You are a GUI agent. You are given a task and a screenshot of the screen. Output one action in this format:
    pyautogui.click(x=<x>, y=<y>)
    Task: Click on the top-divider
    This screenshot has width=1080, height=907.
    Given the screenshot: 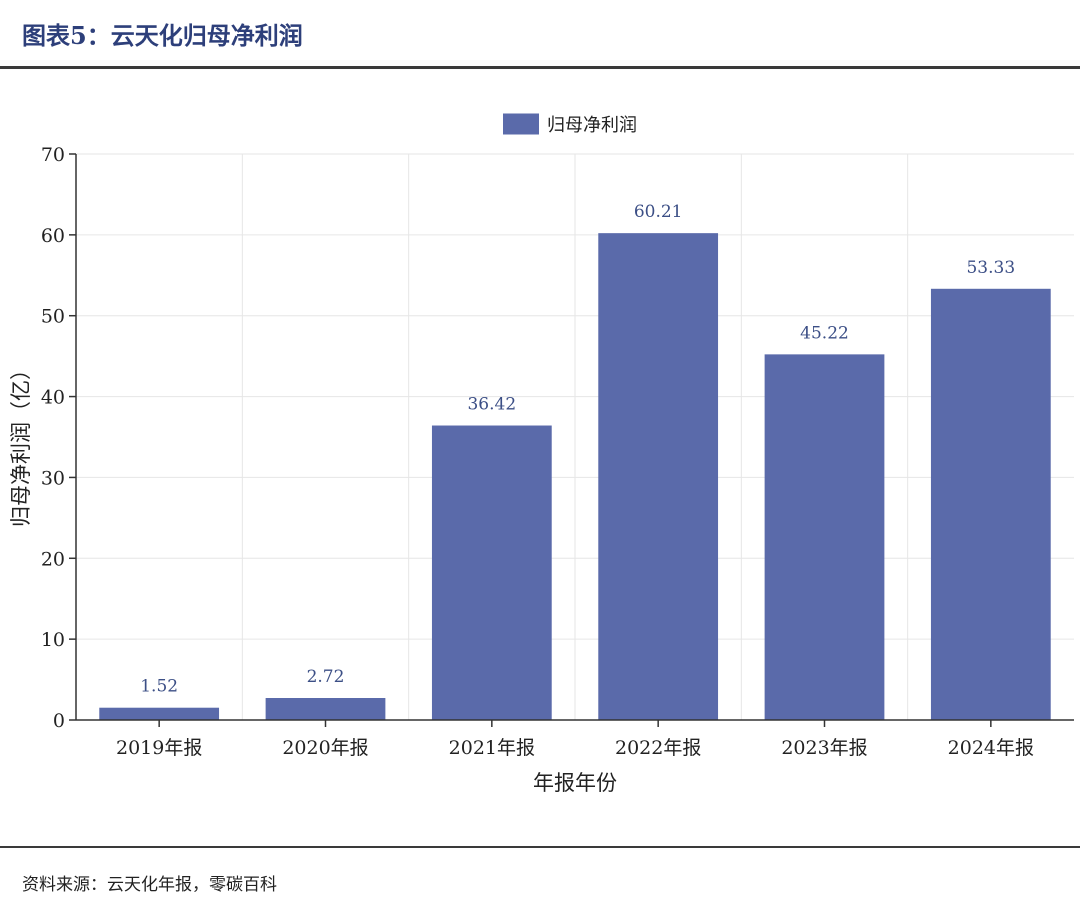 What is the action you would take?
    pyautogui.click(x=540, y=67)
    